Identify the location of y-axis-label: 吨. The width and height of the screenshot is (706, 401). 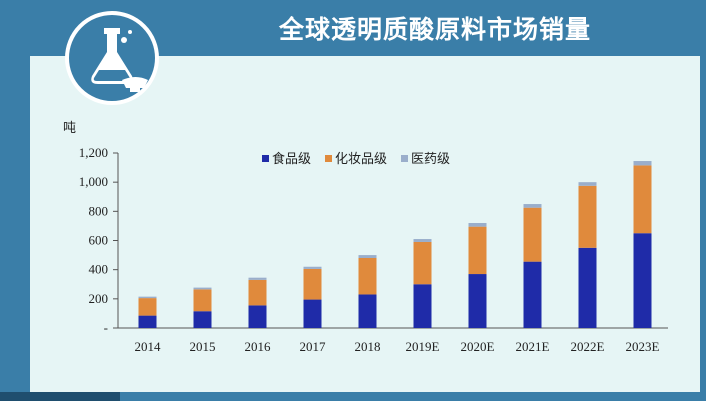
(69, 127).